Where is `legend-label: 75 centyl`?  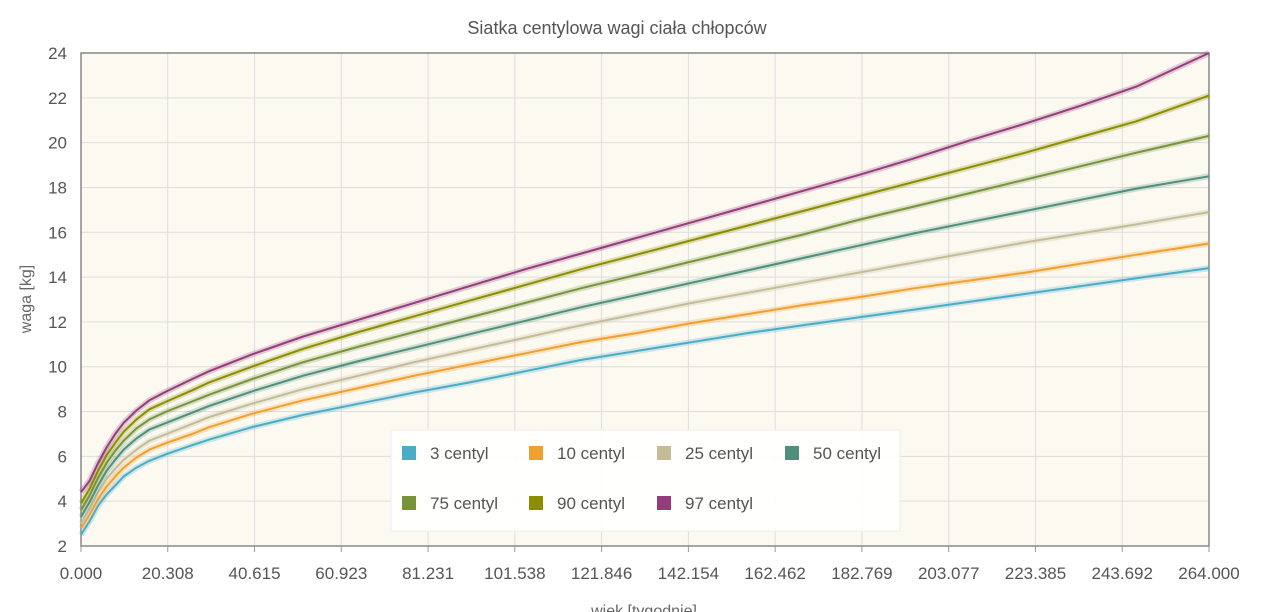 legend-label: 75 centyl is located at coordinates (464, 503).